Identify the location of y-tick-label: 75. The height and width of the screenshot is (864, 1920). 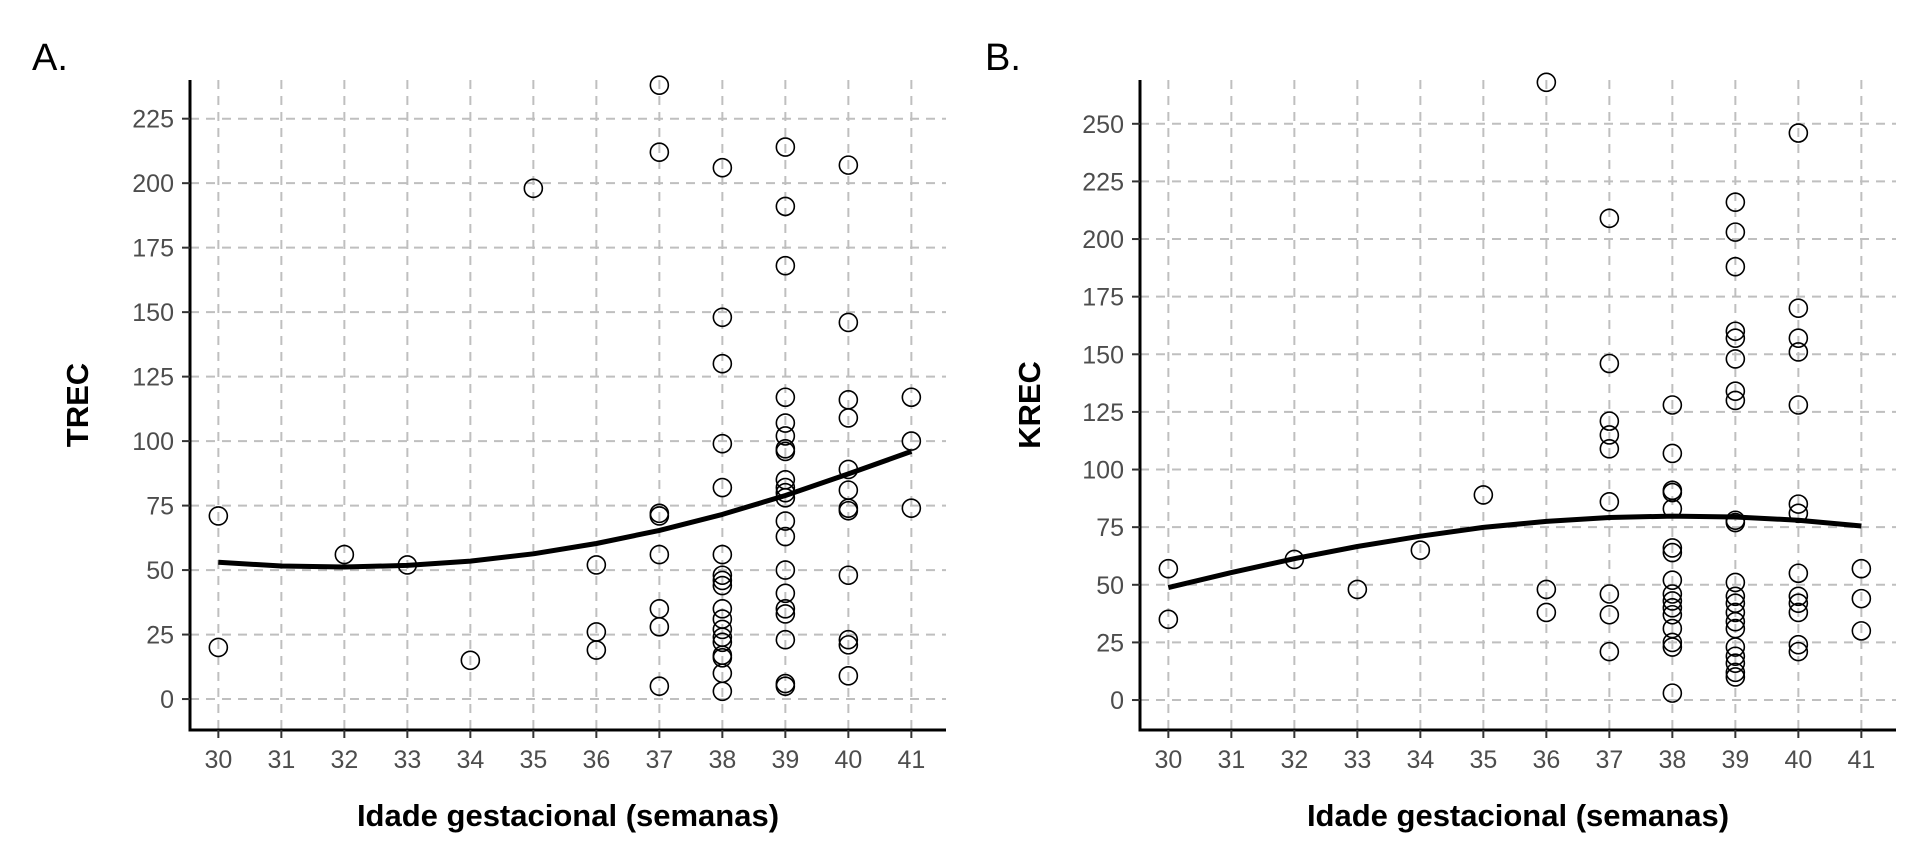
(1110, 528).